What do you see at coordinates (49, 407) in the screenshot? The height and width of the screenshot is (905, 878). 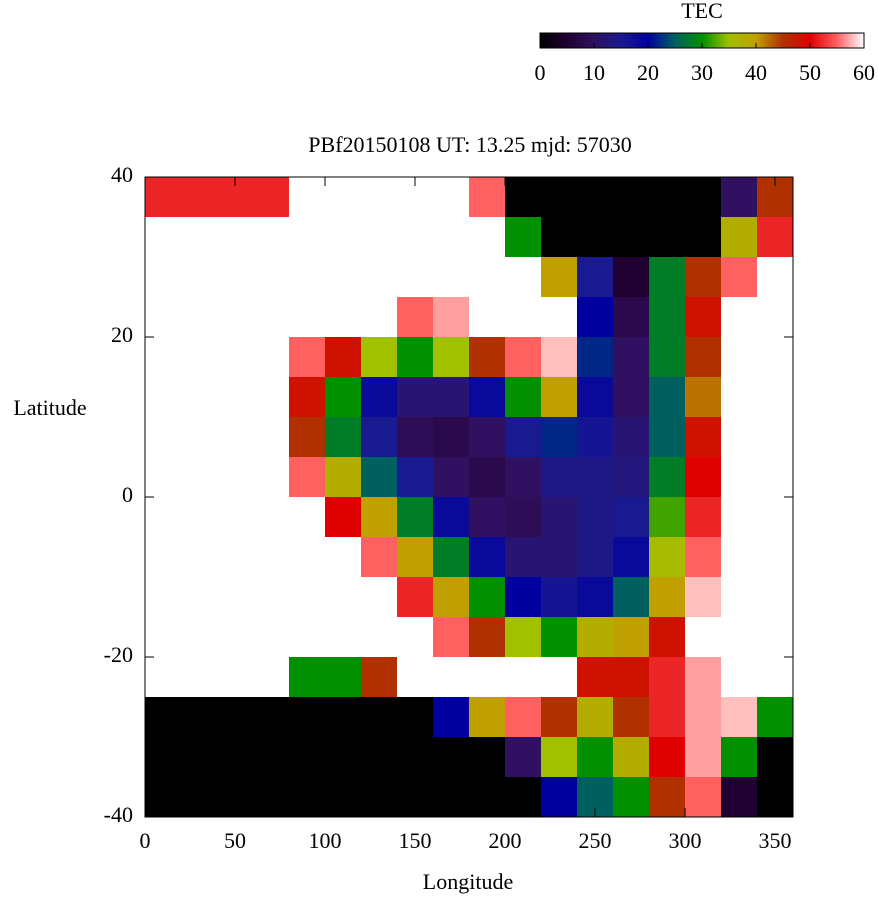 I see `y-axis-label: Latitude` at bounding box center [49, 407].